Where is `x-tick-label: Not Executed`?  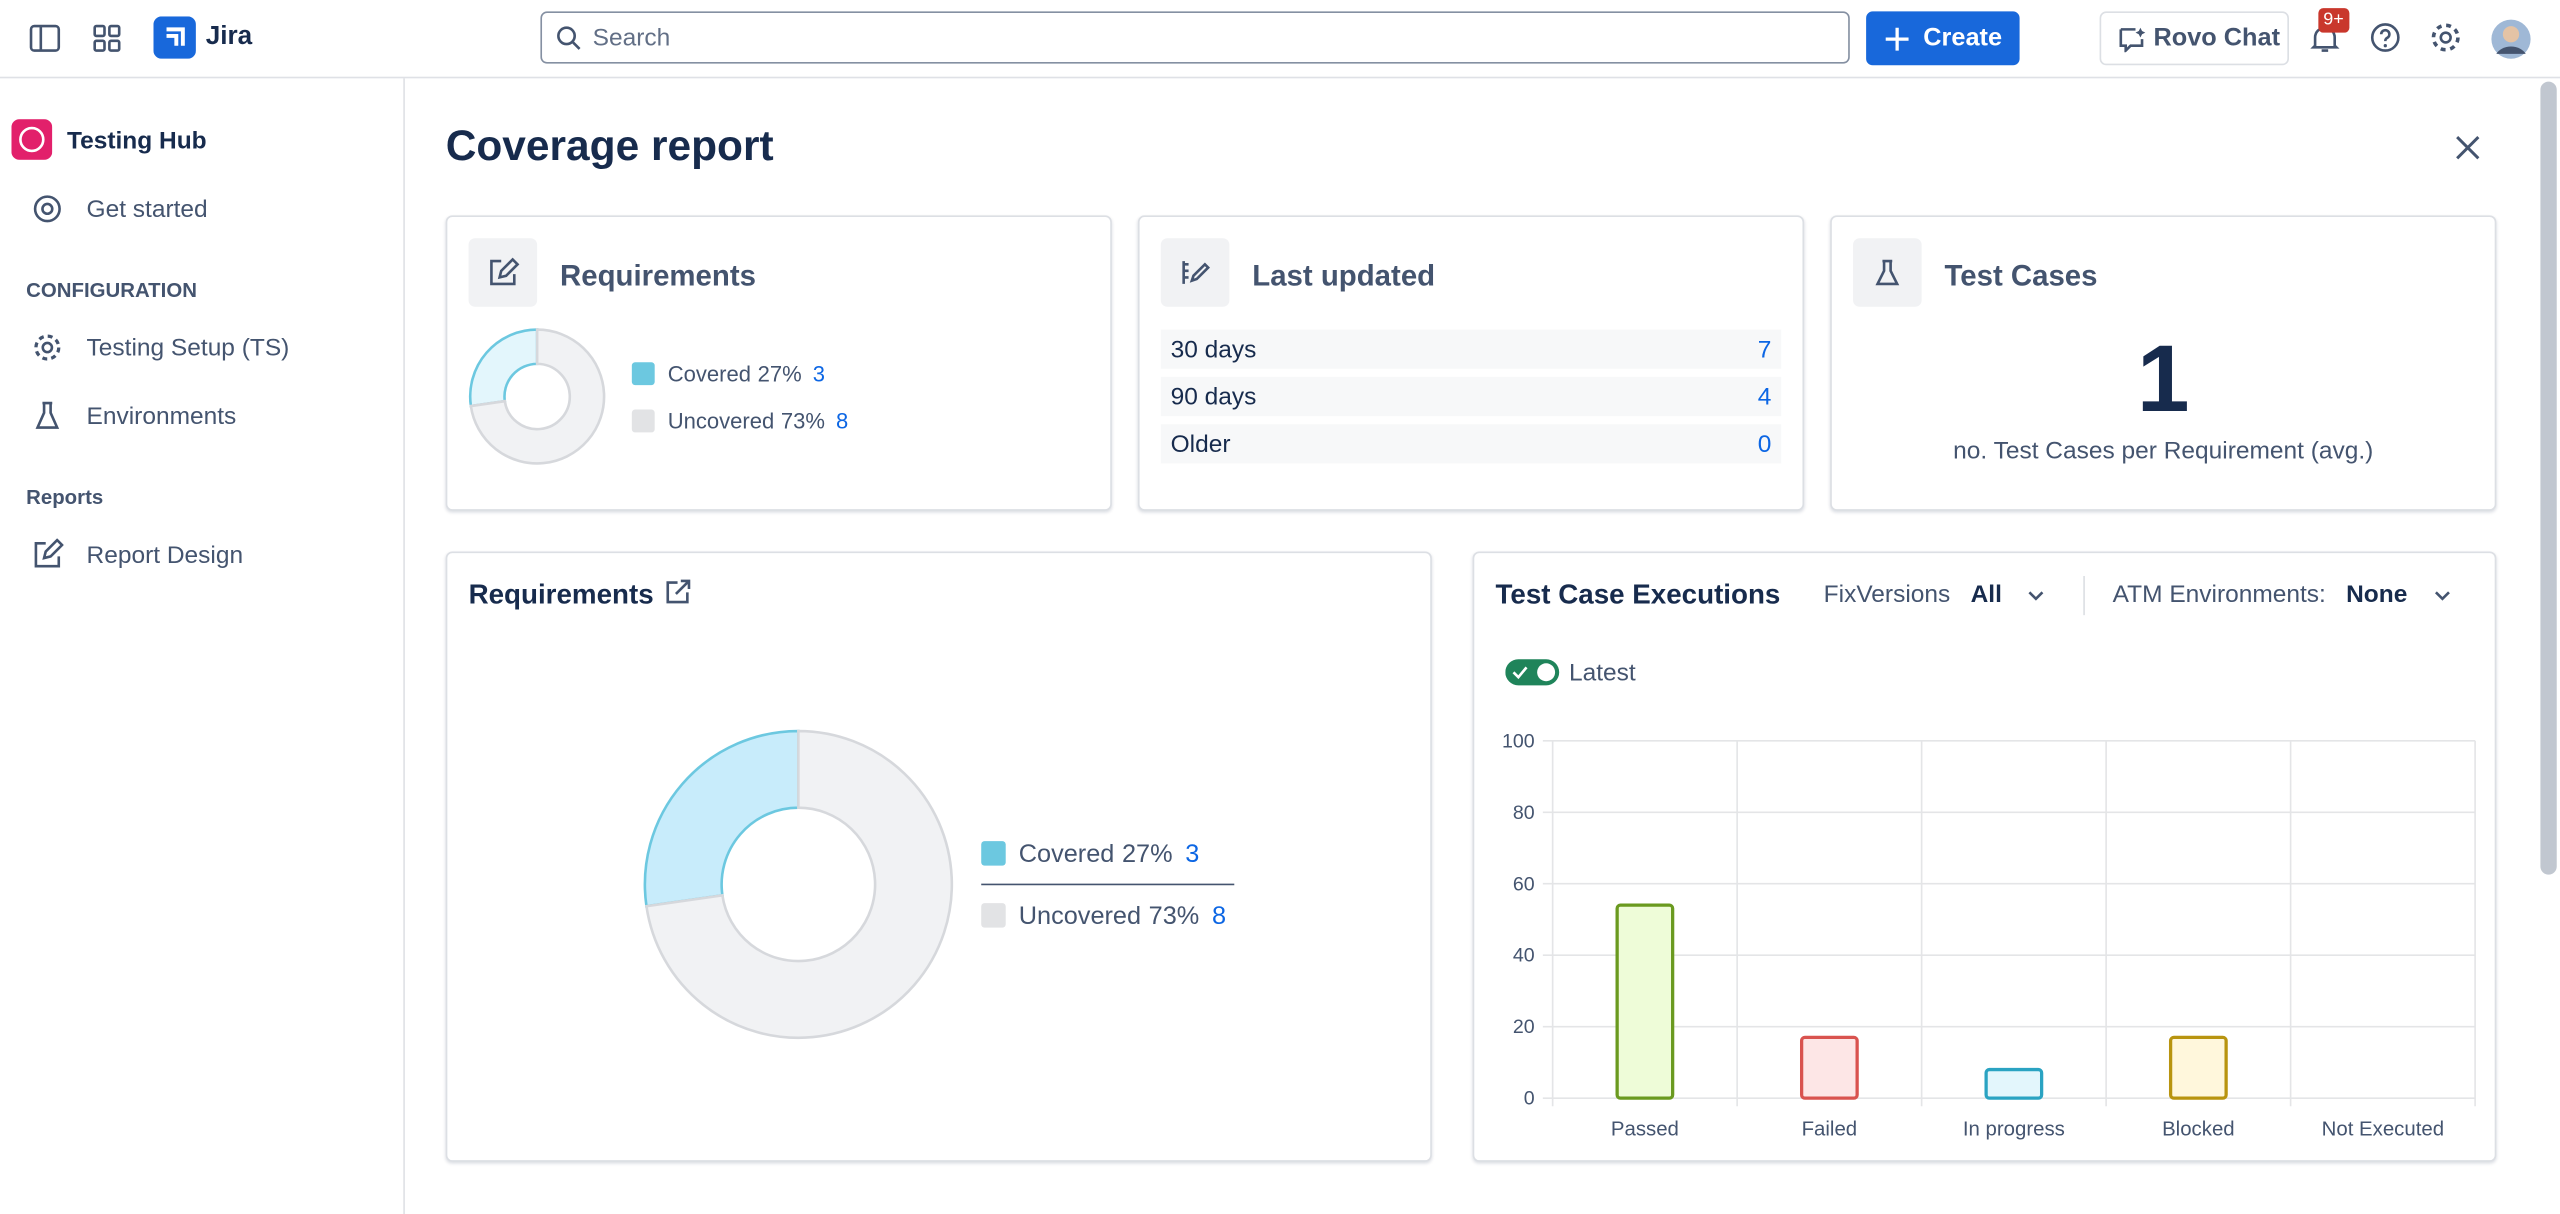
x-tick-label: Not Executed is located at coordinates (2383, 1130).